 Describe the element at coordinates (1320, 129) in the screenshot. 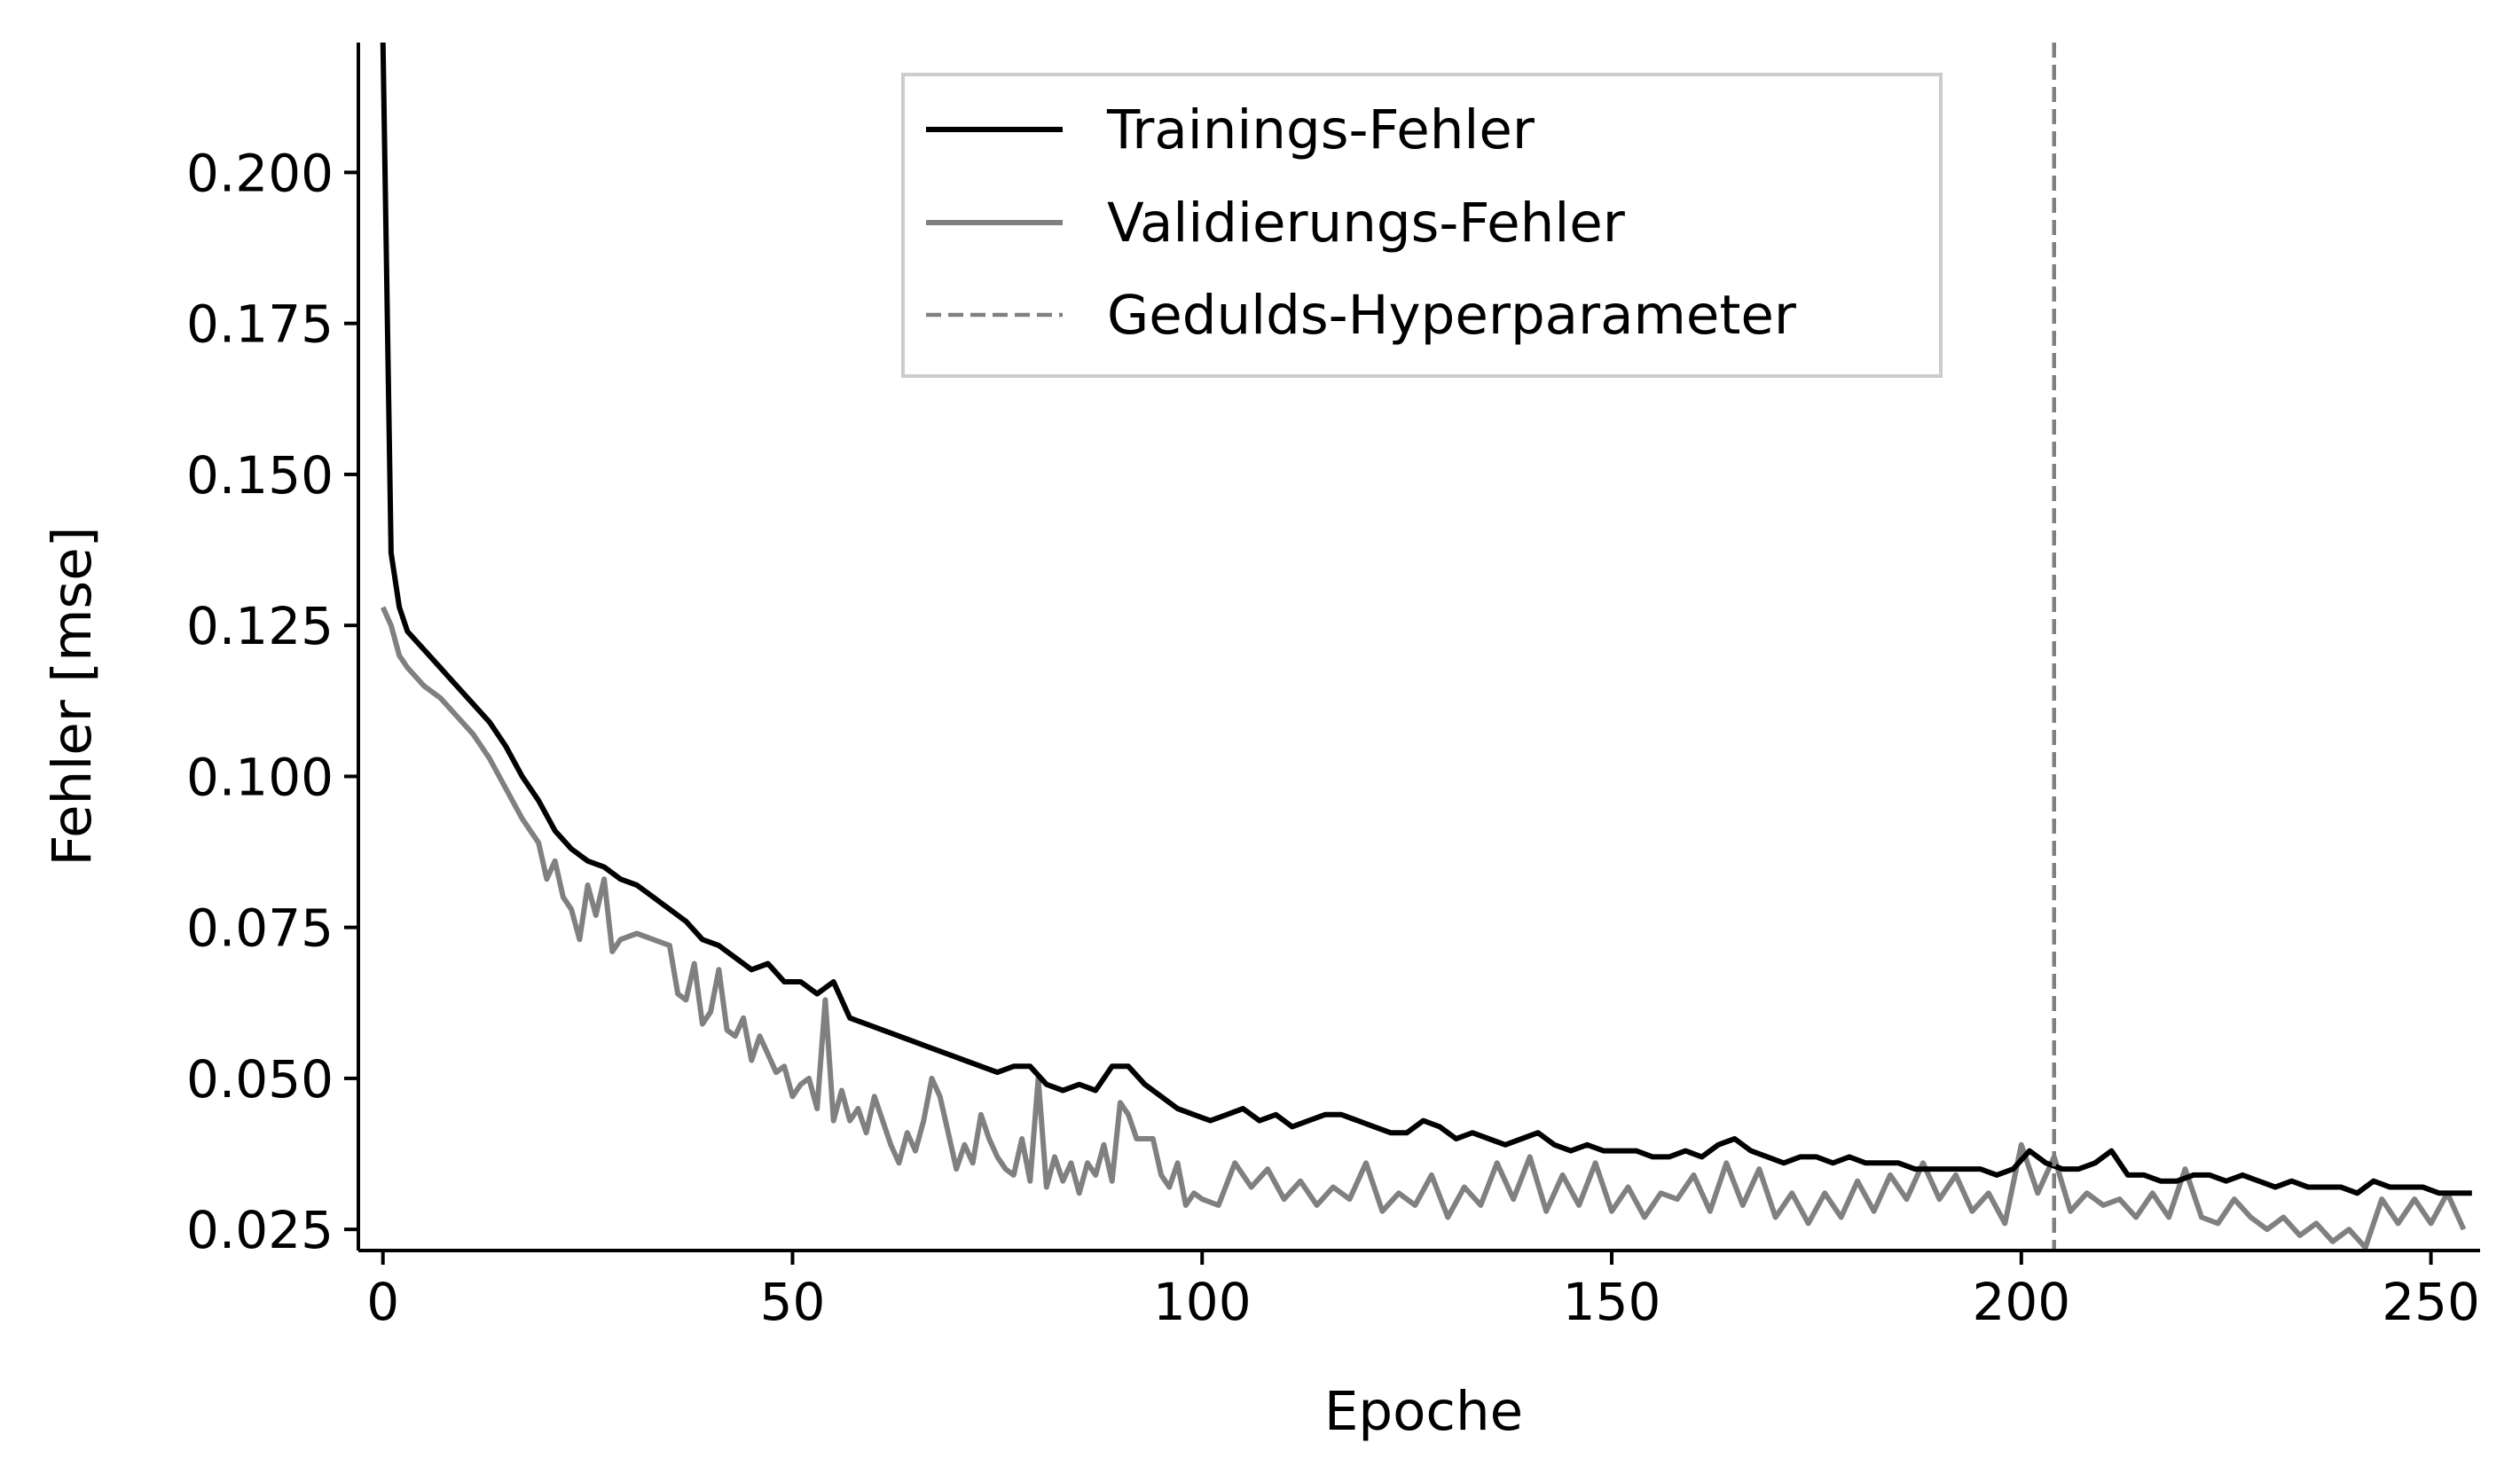

I see `legend-label-trainings-fehler: Trainings-Fehler` at that location.